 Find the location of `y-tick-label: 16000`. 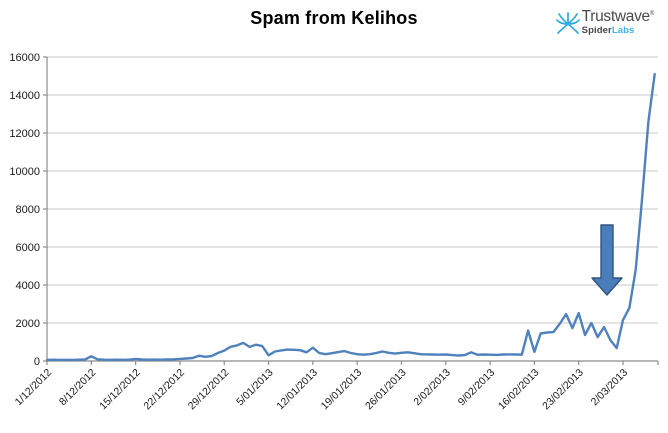

y-tick-label: 16000 is located at coordinates (24, 58).